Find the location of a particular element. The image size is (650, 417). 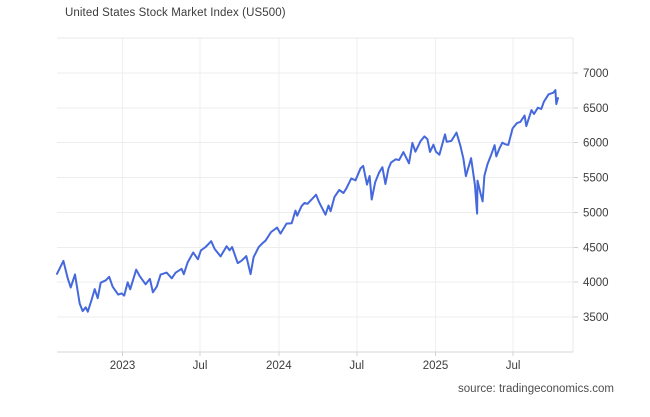

y-axis-tick-label: 5000 is located at coordinates (596, 213).